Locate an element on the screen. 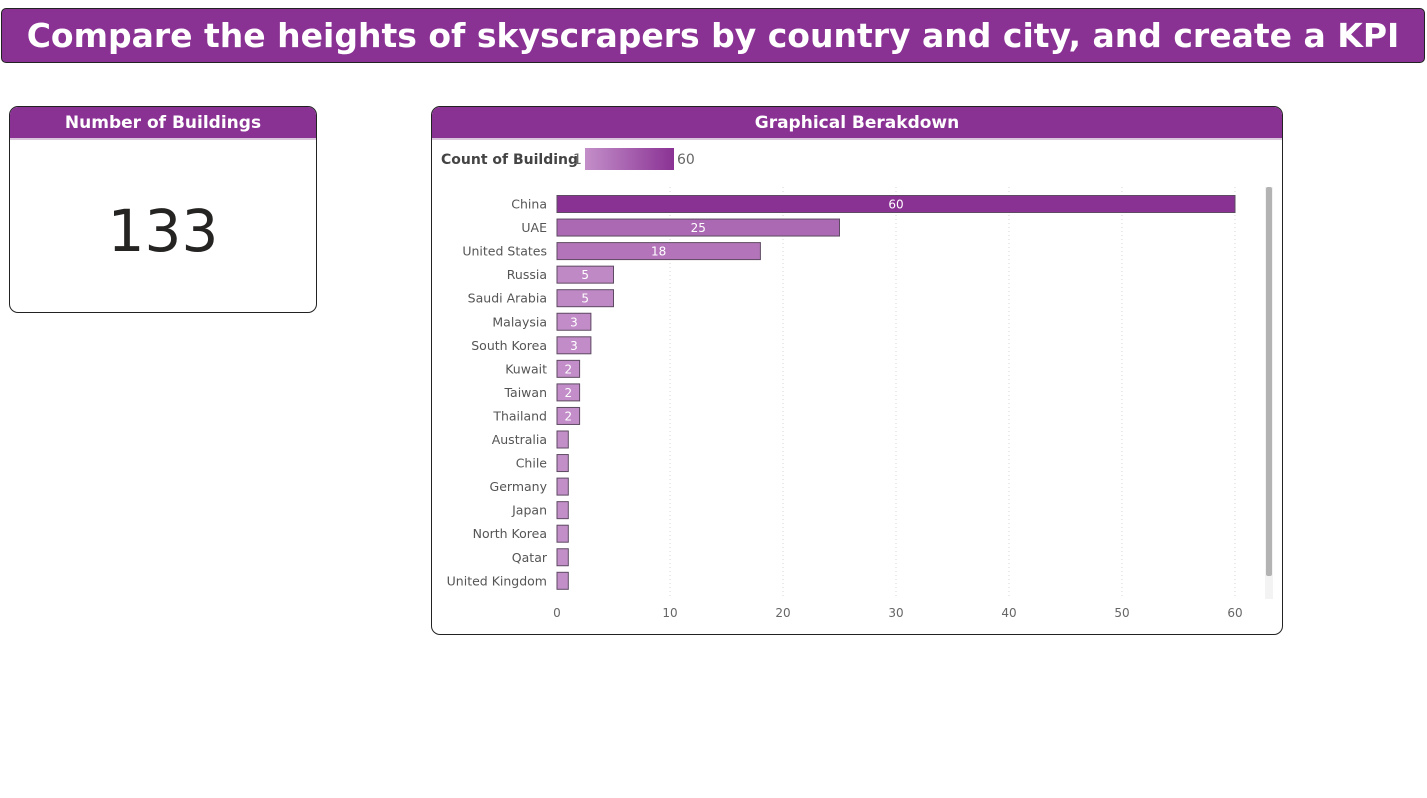  x-tick-label: 10 is located at coordinates (669, 613).